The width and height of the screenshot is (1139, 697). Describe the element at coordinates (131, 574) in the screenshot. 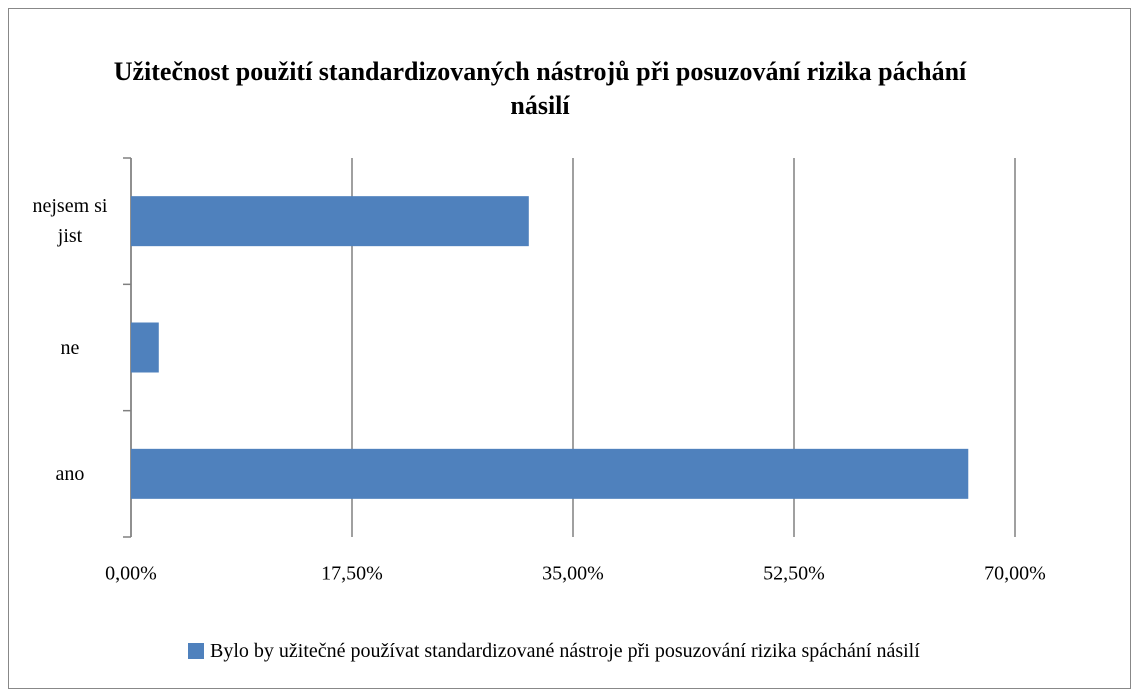

I see `x-tick-label: 0,00%` at that location.